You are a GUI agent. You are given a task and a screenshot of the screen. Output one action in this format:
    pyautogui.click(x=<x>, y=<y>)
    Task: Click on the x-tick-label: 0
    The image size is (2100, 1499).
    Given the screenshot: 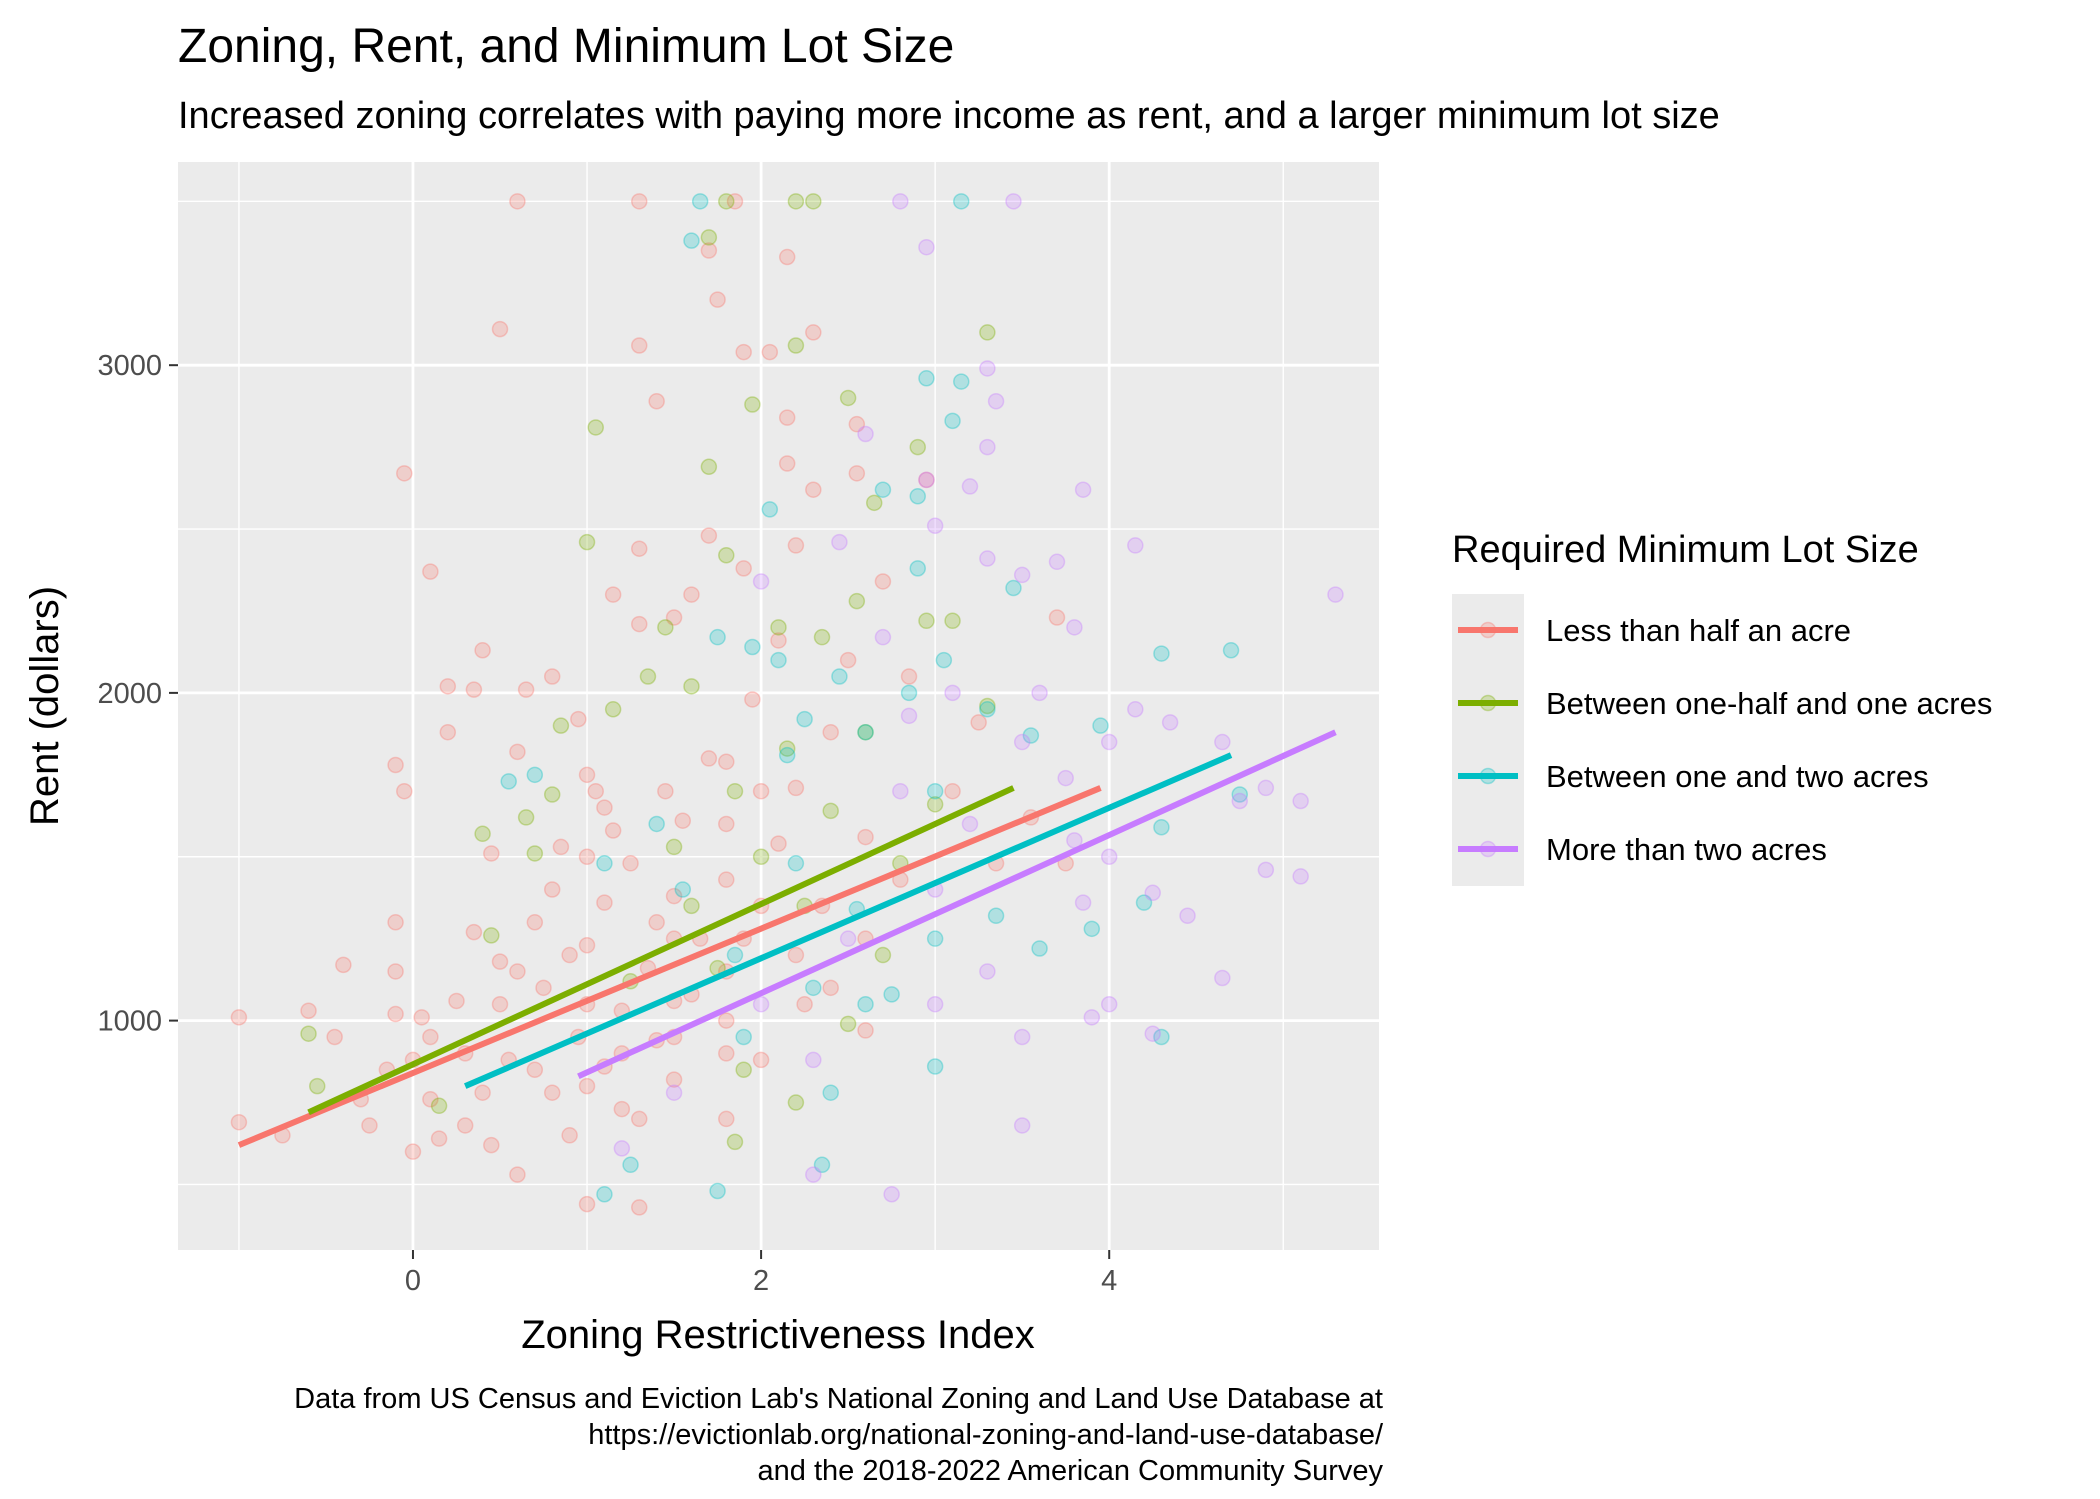 What is the action you would take?
    pyautogui.click(x=413, y=1281)
    